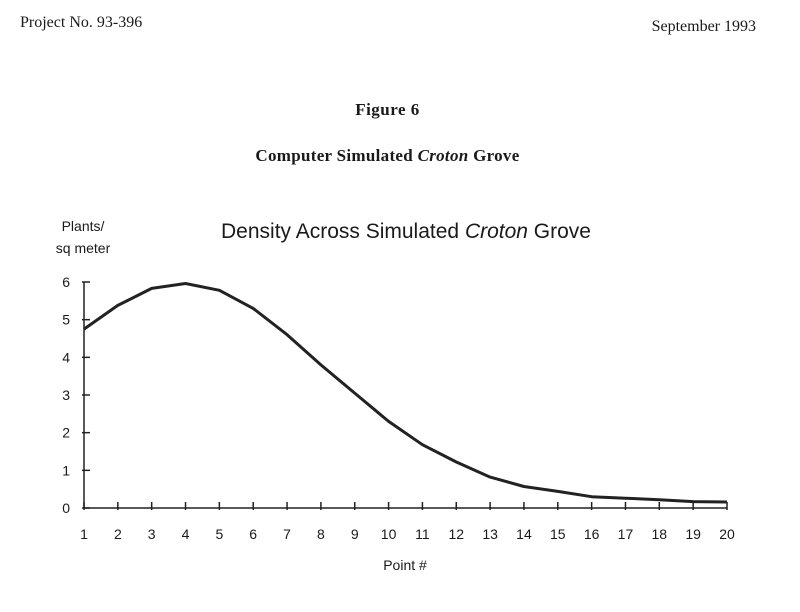 The height and width of the screenshot is (612, 800). What do you see at coordinates (727, 534) in the screenshot?
I see `x-tick-label: 20` at bounding box center [727, 534].